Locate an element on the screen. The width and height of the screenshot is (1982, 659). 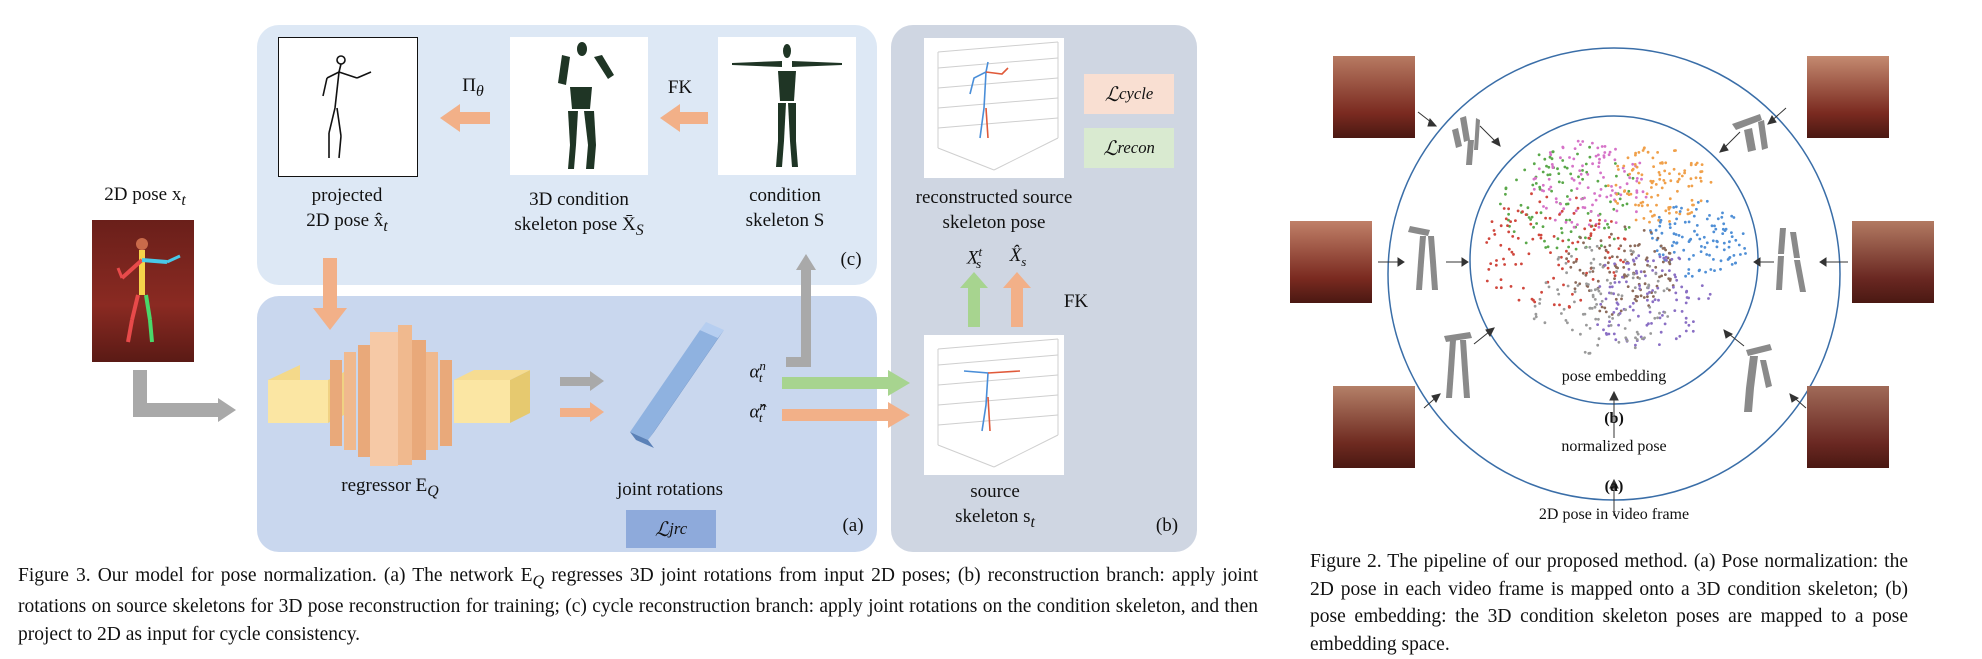
fk-top-arrow is located at coordinates (694, 118).